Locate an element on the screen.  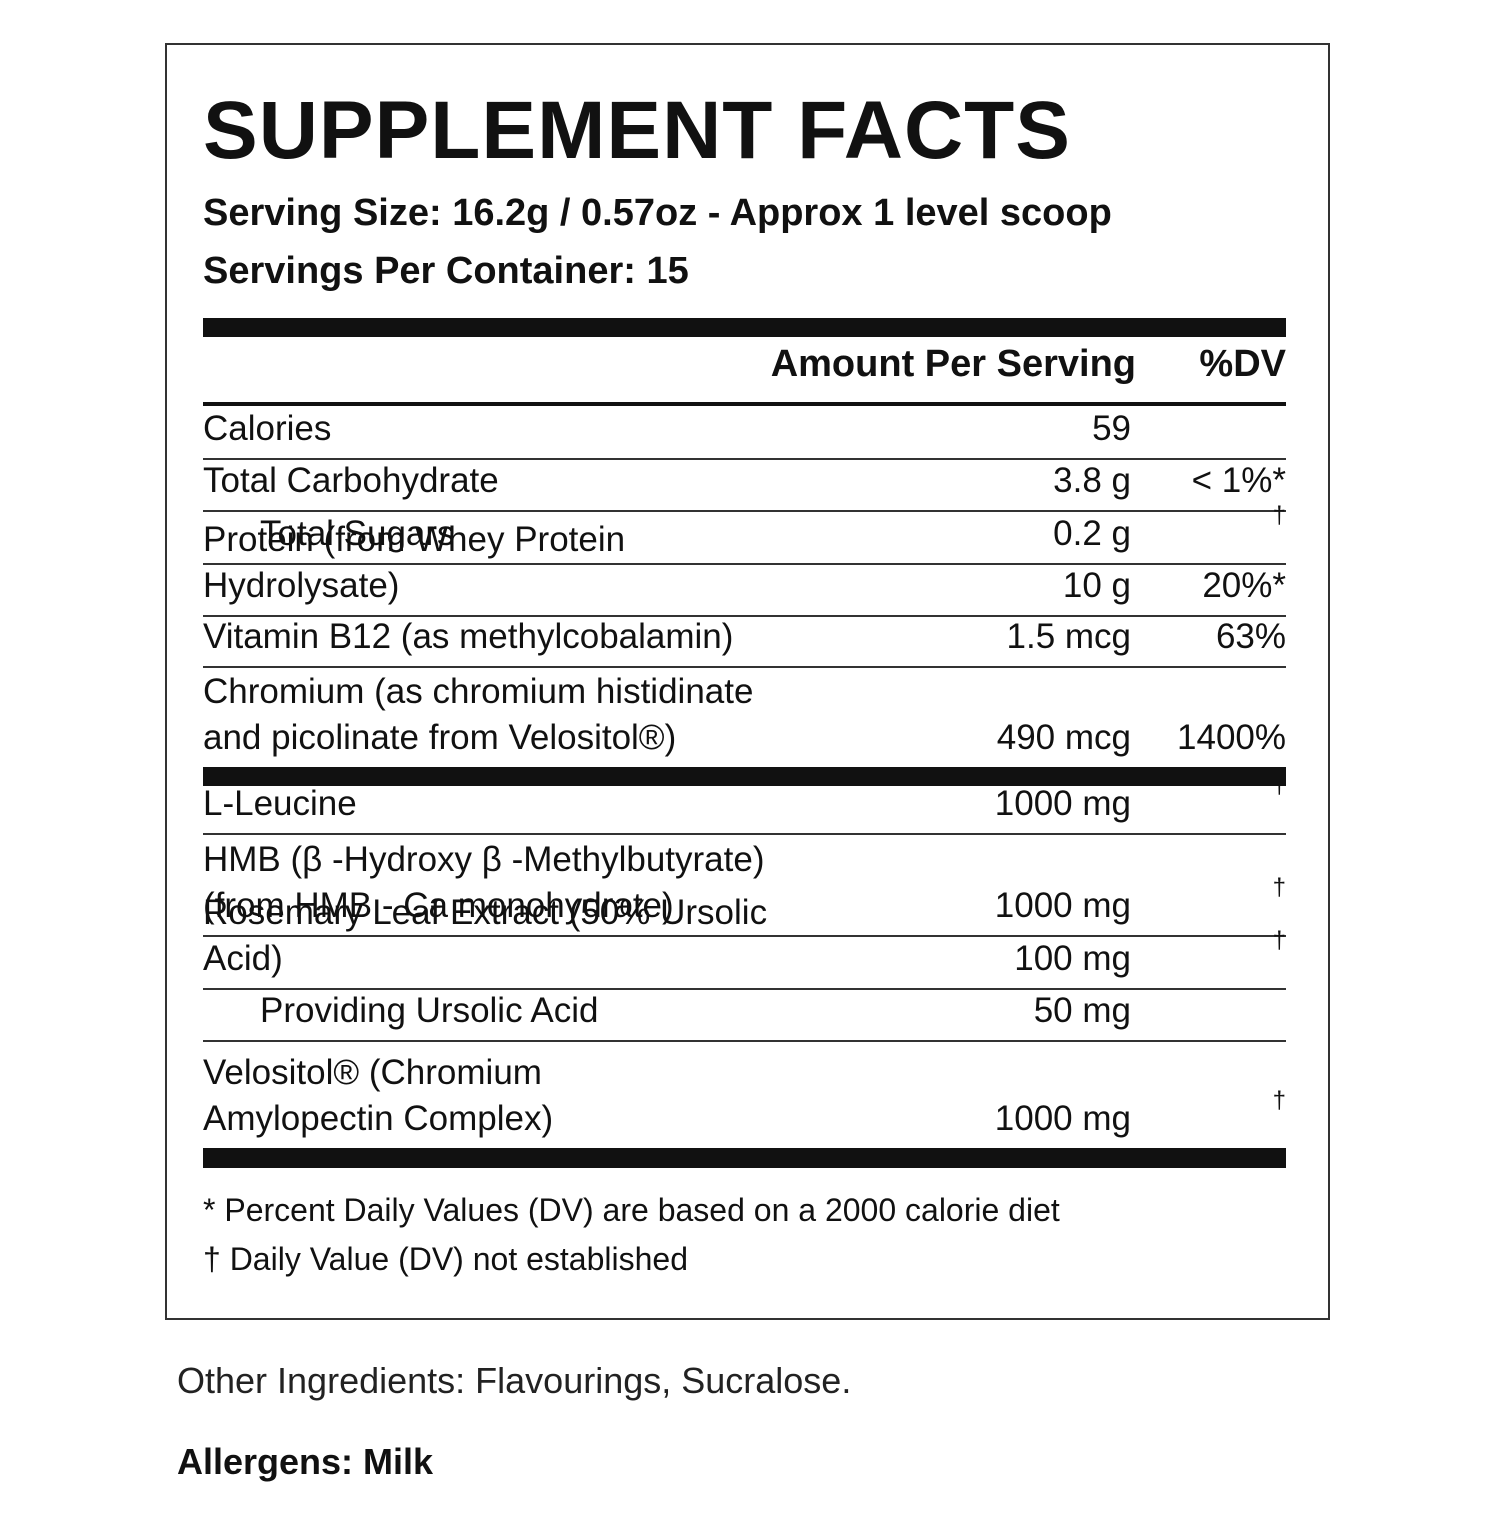
nutrient-name: L-Leucine is located at coordinates (517, 804).